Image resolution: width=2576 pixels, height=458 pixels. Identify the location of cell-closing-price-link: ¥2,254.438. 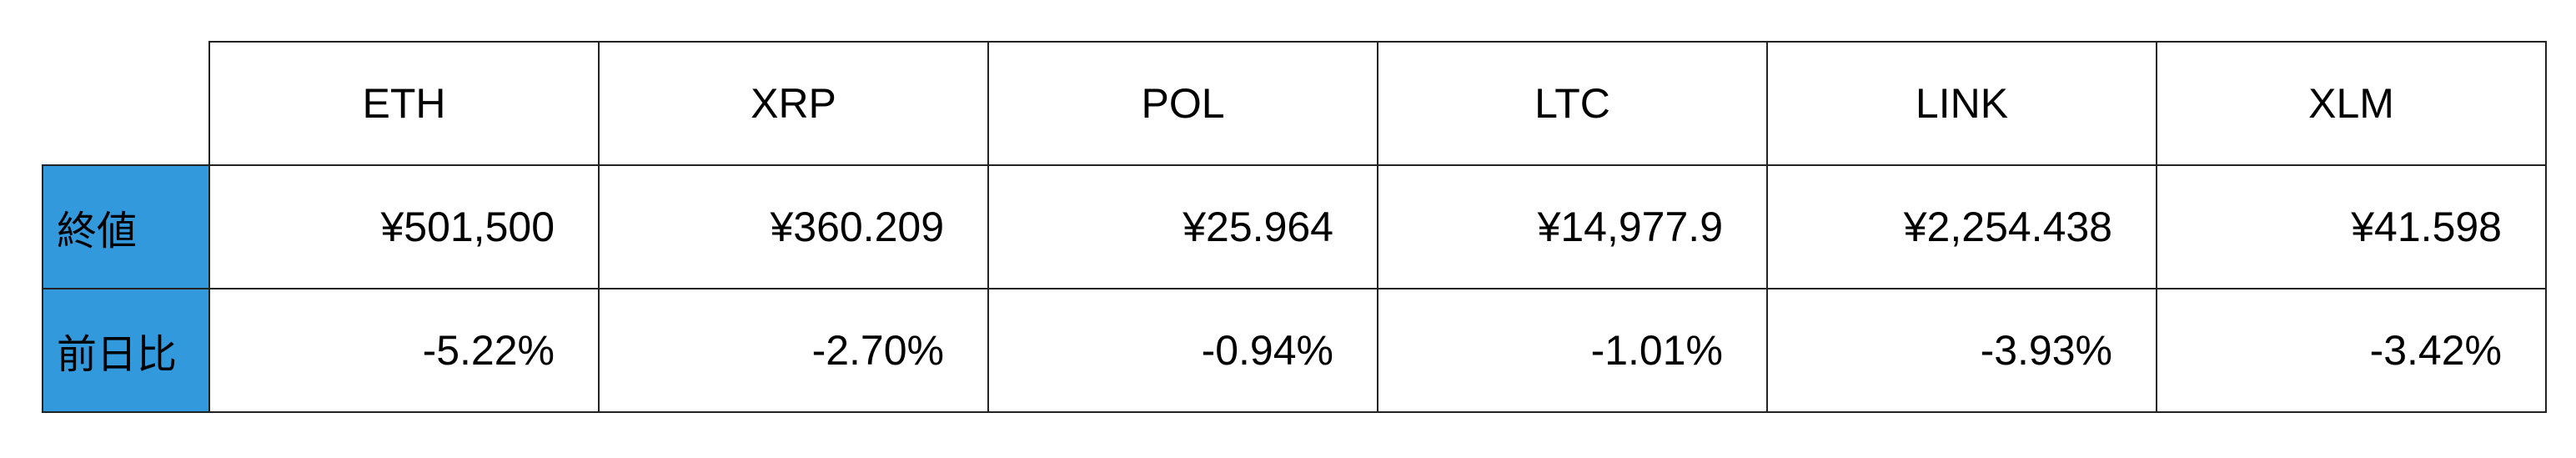
(1961, 226).